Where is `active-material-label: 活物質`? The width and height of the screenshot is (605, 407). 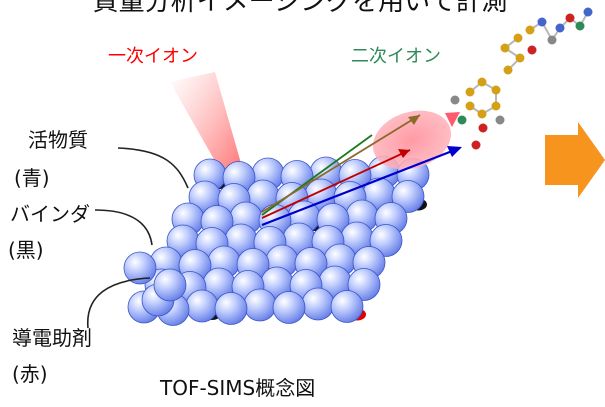
active-material-label: 活物質 is located at coordinates (58, 140).